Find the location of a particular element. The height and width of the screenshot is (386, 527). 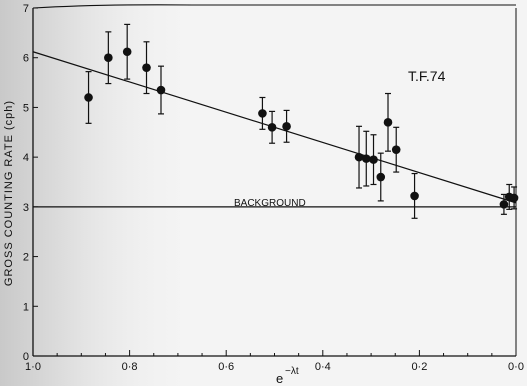

x-tick-label: 1·0 is located at coordinates (33, 367).